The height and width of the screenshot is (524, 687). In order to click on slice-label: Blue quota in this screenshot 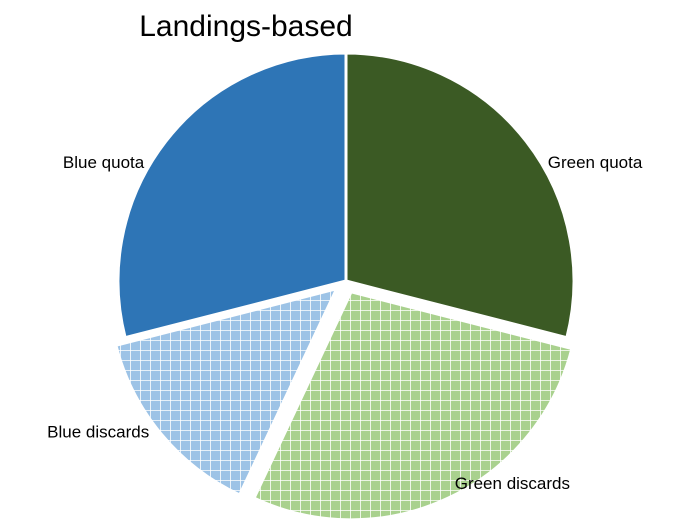, I will do `click(104, 162)`.